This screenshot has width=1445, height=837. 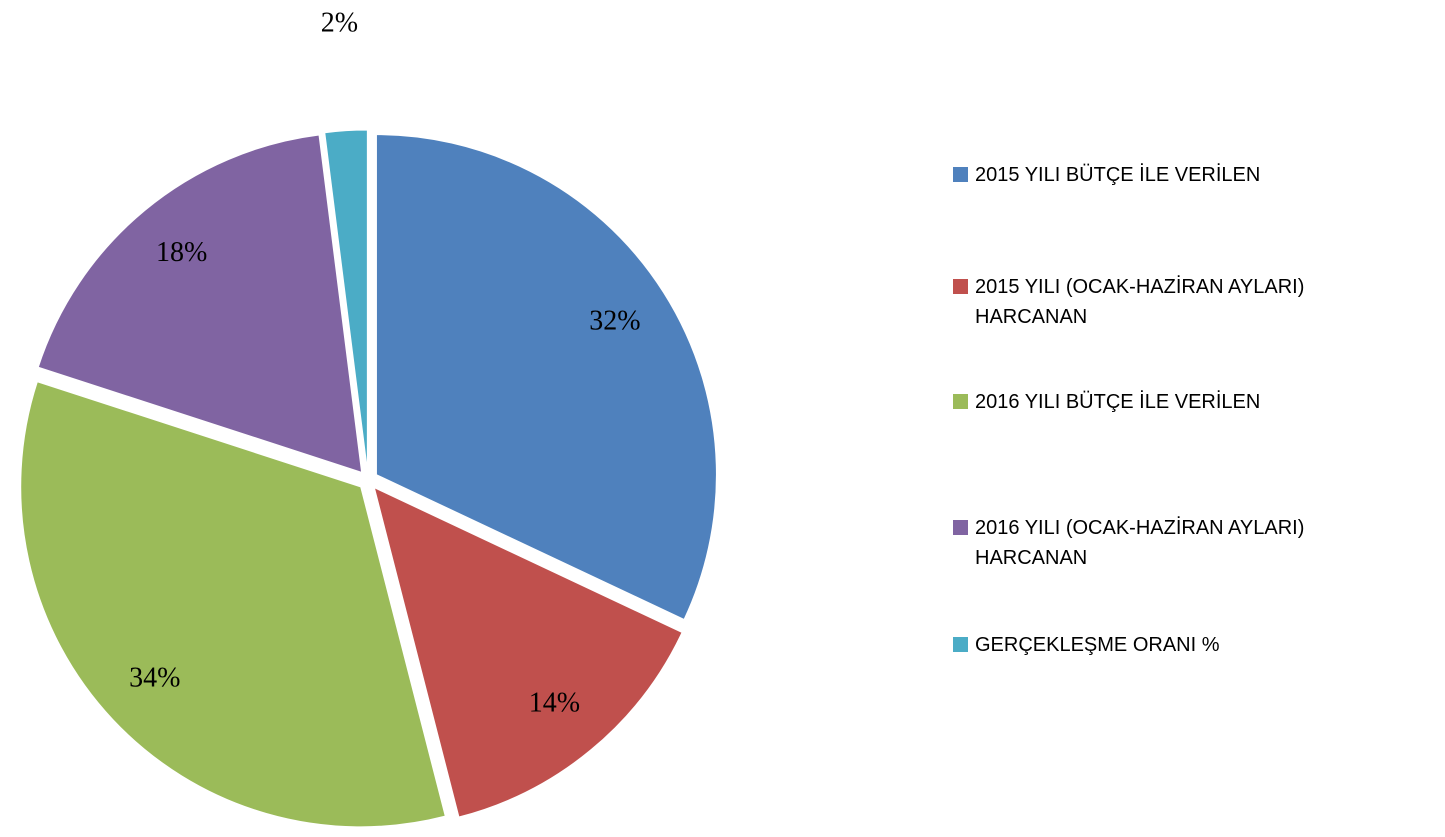 I want to click on data-label: 34%, so click(x=154, y=678).